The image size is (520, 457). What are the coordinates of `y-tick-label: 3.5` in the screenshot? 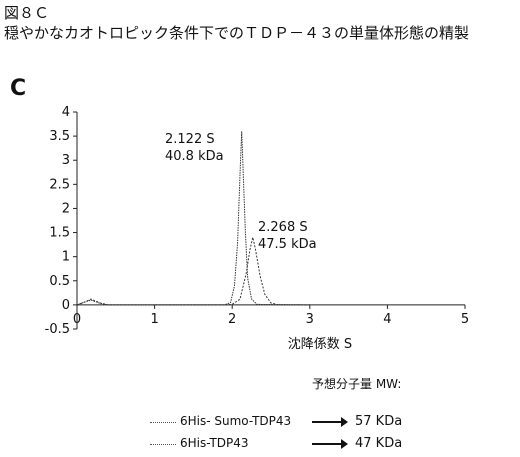 It's located at (59, 136).